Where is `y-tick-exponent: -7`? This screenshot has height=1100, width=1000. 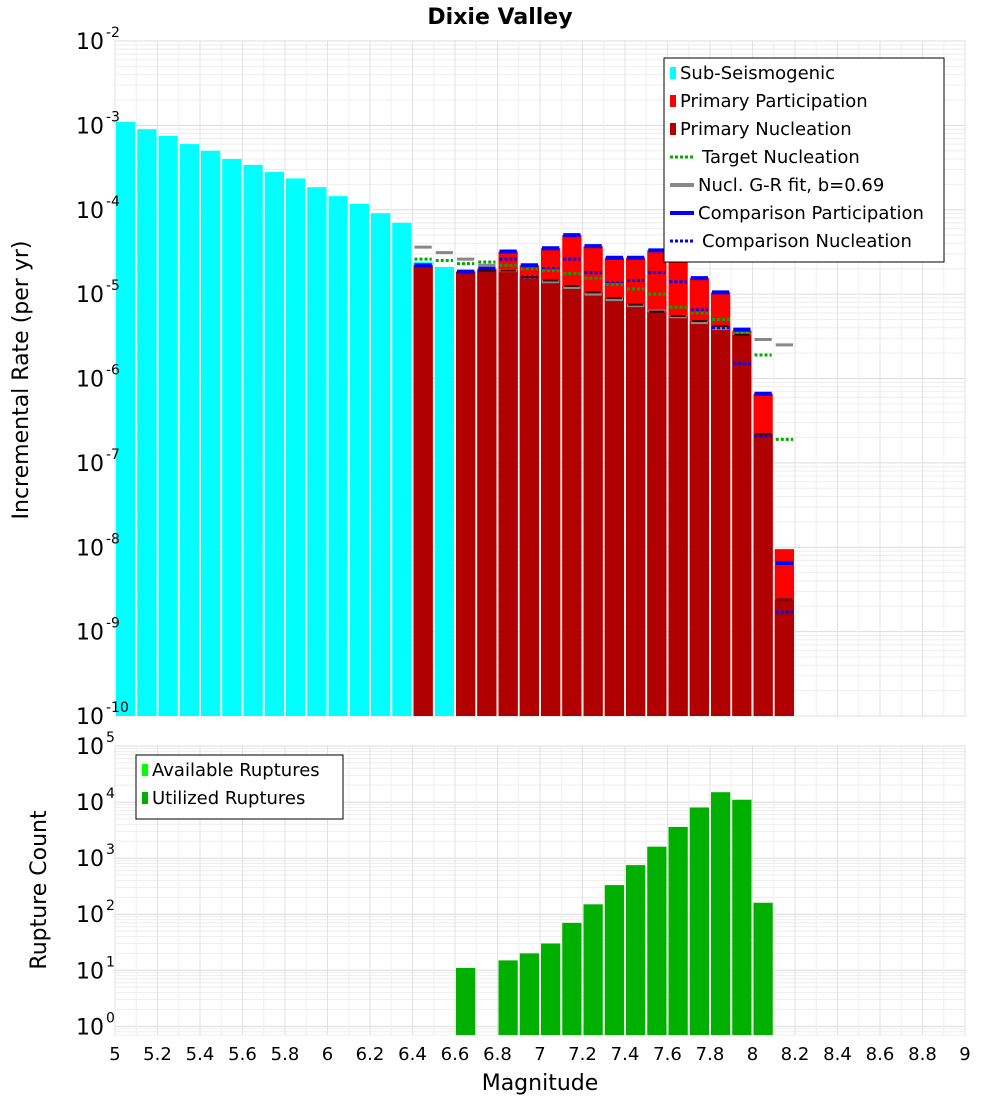
y-tick-exponent: -7 is located at coordinates (113, 455).